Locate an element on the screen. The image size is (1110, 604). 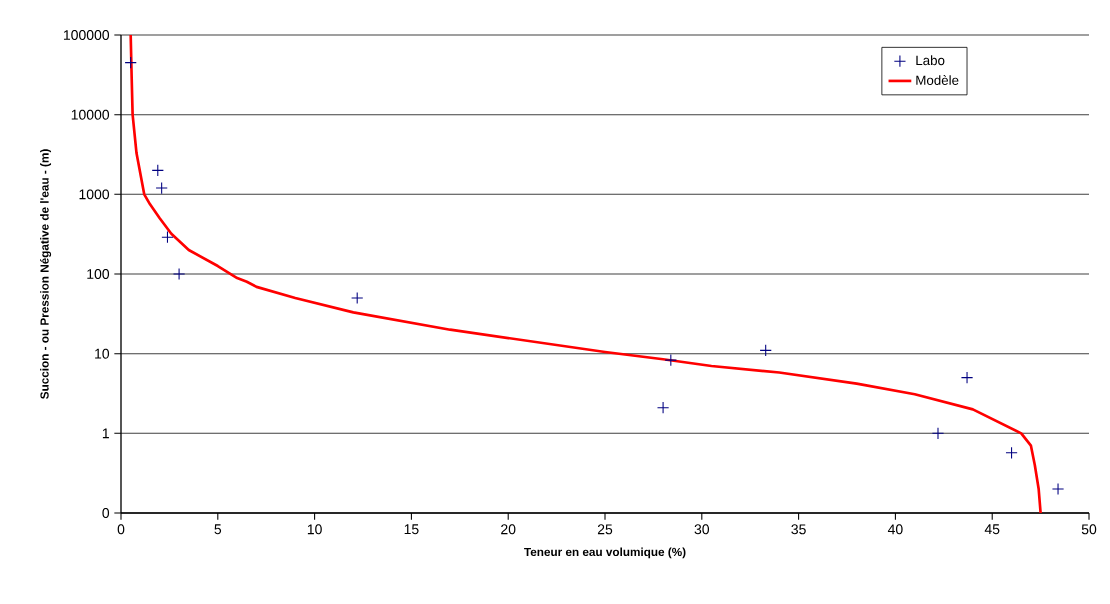
x-tick-label: 50 is located at coordinates (1089, 529).